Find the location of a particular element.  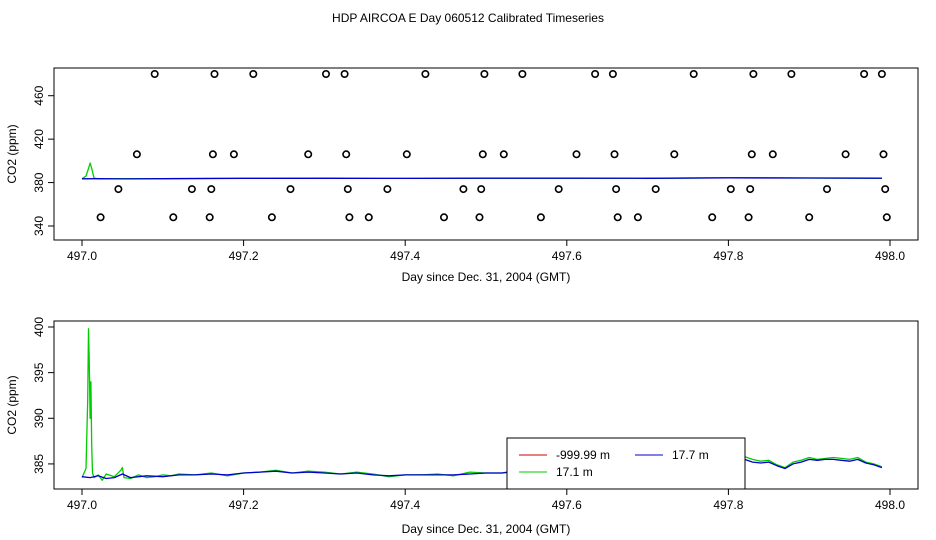

y-tick-label: 460 is located at coordinates (39, 95).